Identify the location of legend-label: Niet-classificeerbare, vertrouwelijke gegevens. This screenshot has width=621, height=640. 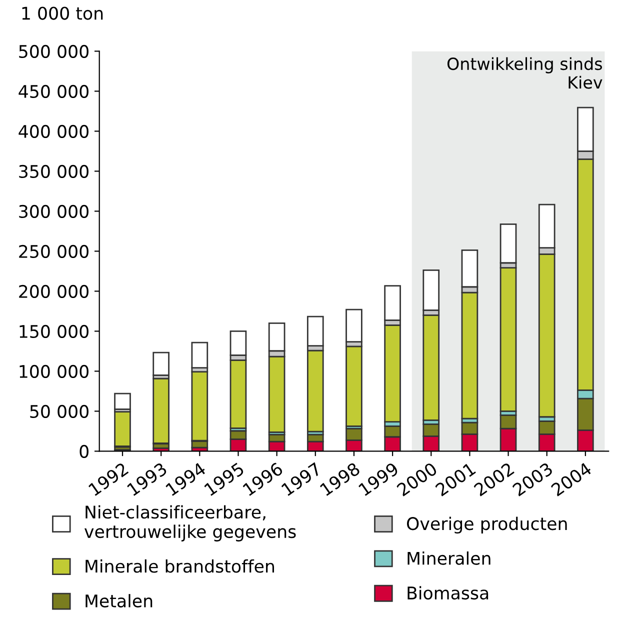
(190, 523).